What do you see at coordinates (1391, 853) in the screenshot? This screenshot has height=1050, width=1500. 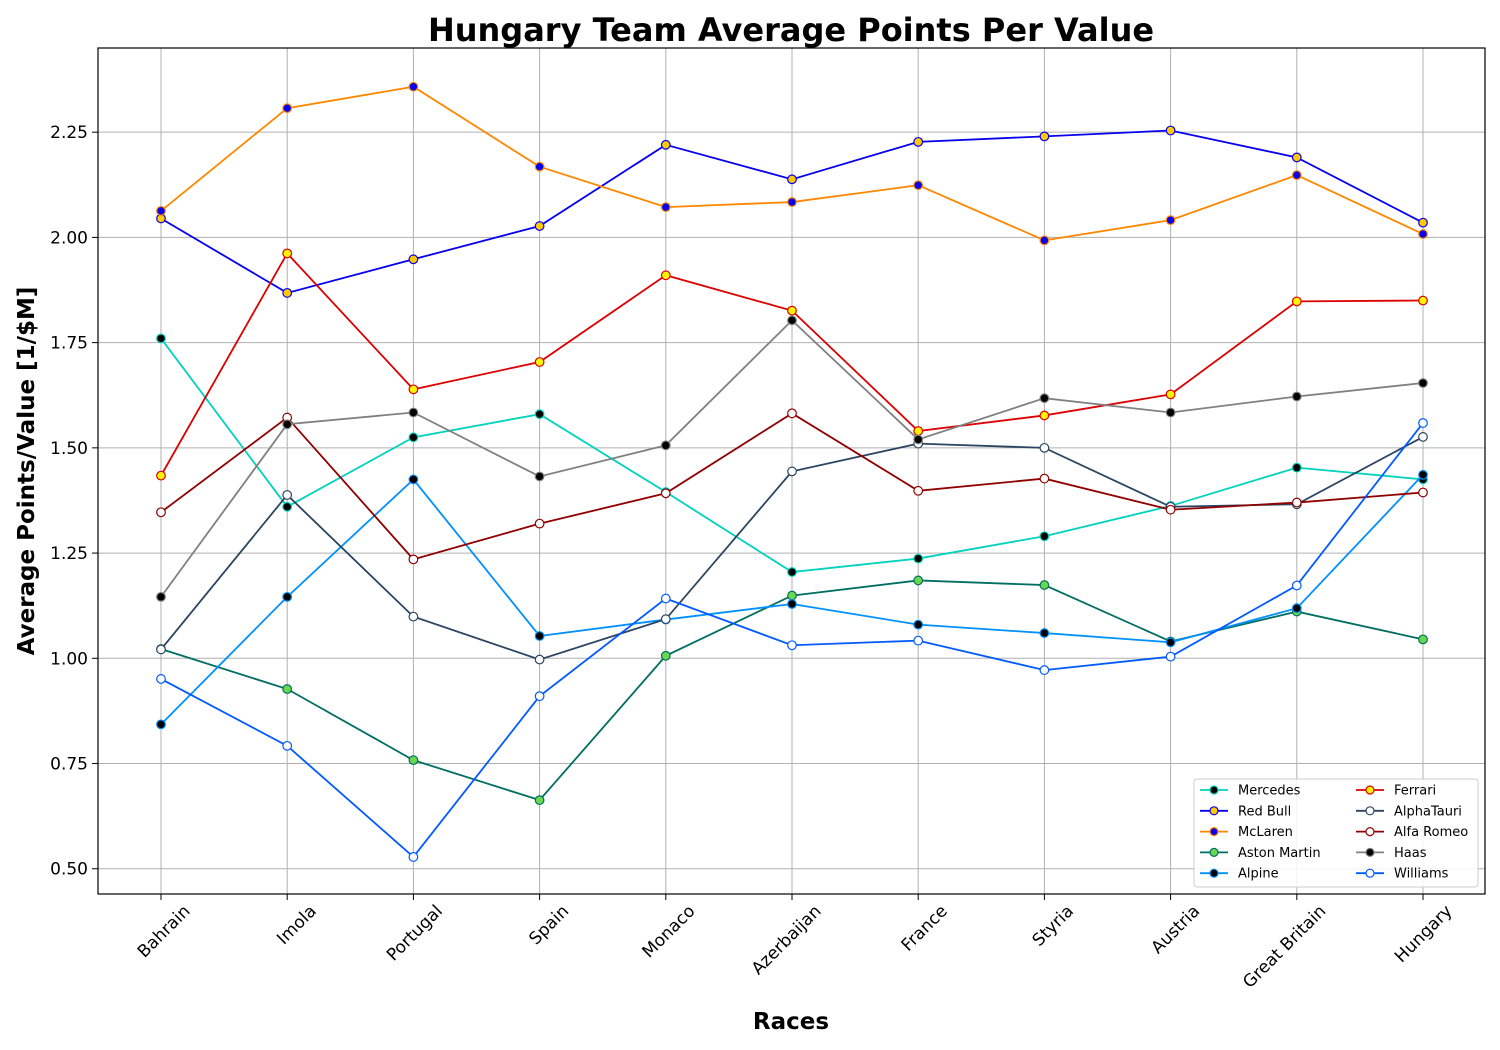 I see `legend-item-haas: Haas` at bounding box center [1391, 853].